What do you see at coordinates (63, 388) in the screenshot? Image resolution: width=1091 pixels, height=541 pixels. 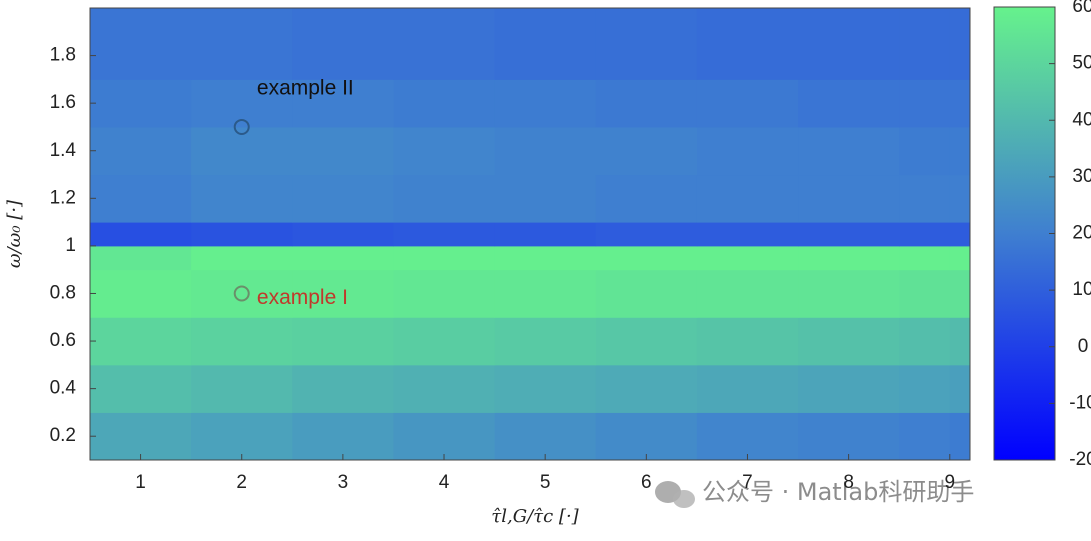 I see `y-tick-label: 0.4` at bounding box center [63, 388].